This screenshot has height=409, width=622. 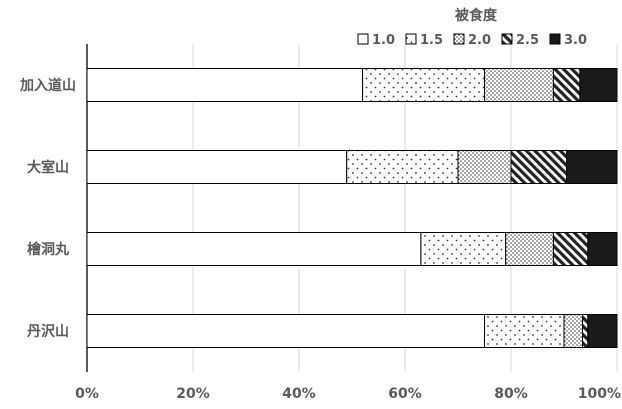 I want to click on x-tick-label: 40%, so click(x=299, y=394).